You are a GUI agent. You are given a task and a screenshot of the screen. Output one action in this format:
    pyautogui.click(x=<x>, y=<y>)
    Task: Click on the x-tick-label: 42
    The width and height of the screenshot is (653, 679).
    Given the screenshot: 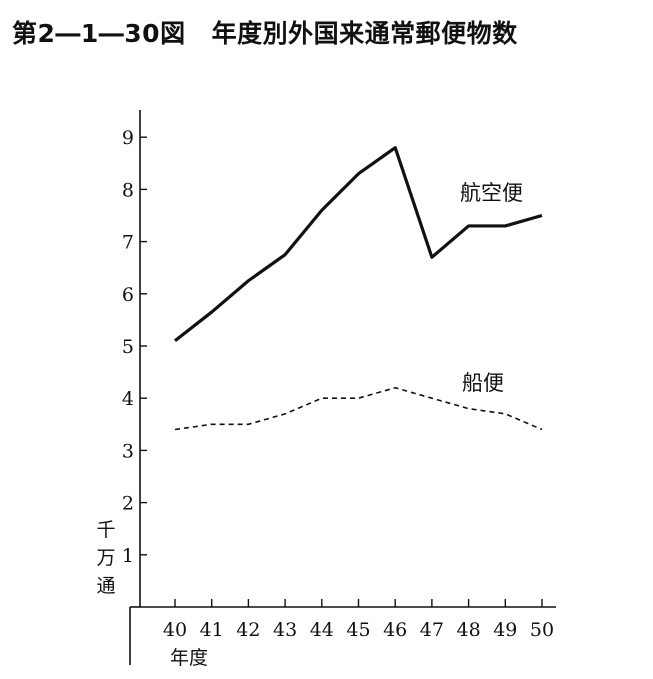 What is the action you would take?
    pyautogui.click(x=248, y=630)
    